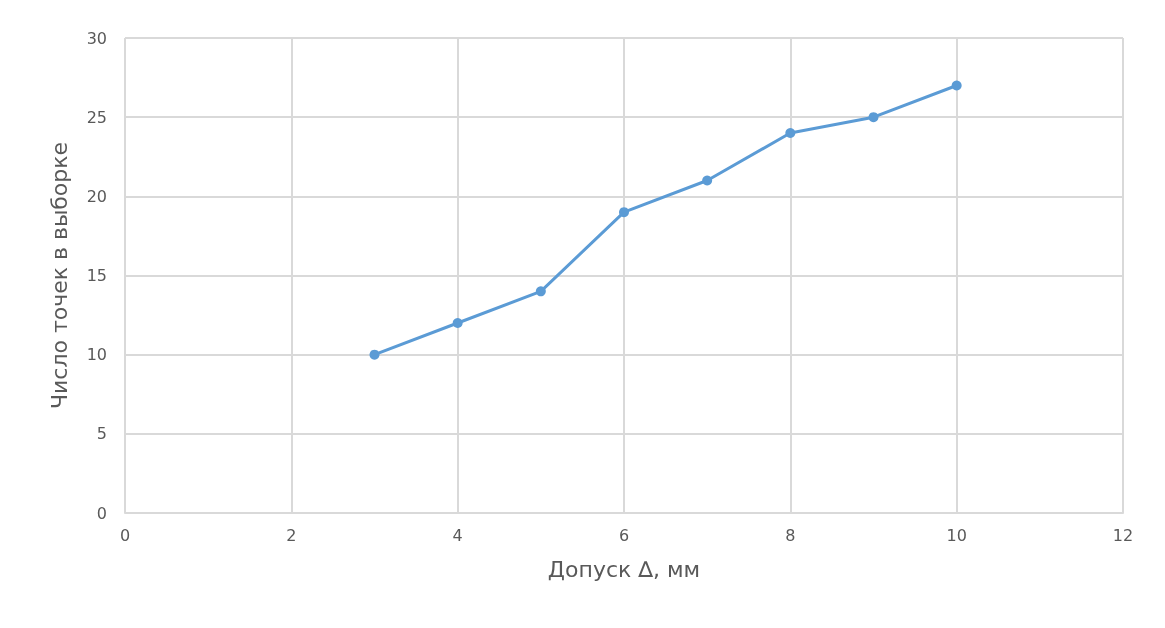 The height and width of the screenshot is (628, 1165). What do you see at coordinates (125, 535) in the screenshot?
I see `x-tick-label: 0` at bounding box center [125, 535].